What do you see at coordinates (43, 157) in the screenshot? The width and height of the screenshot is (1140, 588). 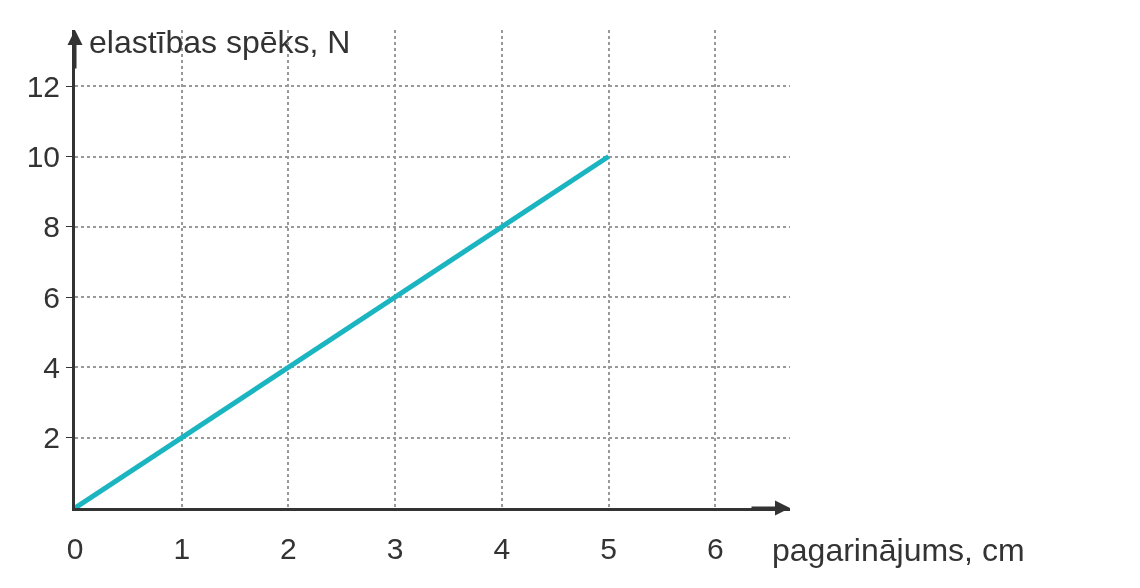 I see `y-tick-label: 10` at bounding box center [43, 157].